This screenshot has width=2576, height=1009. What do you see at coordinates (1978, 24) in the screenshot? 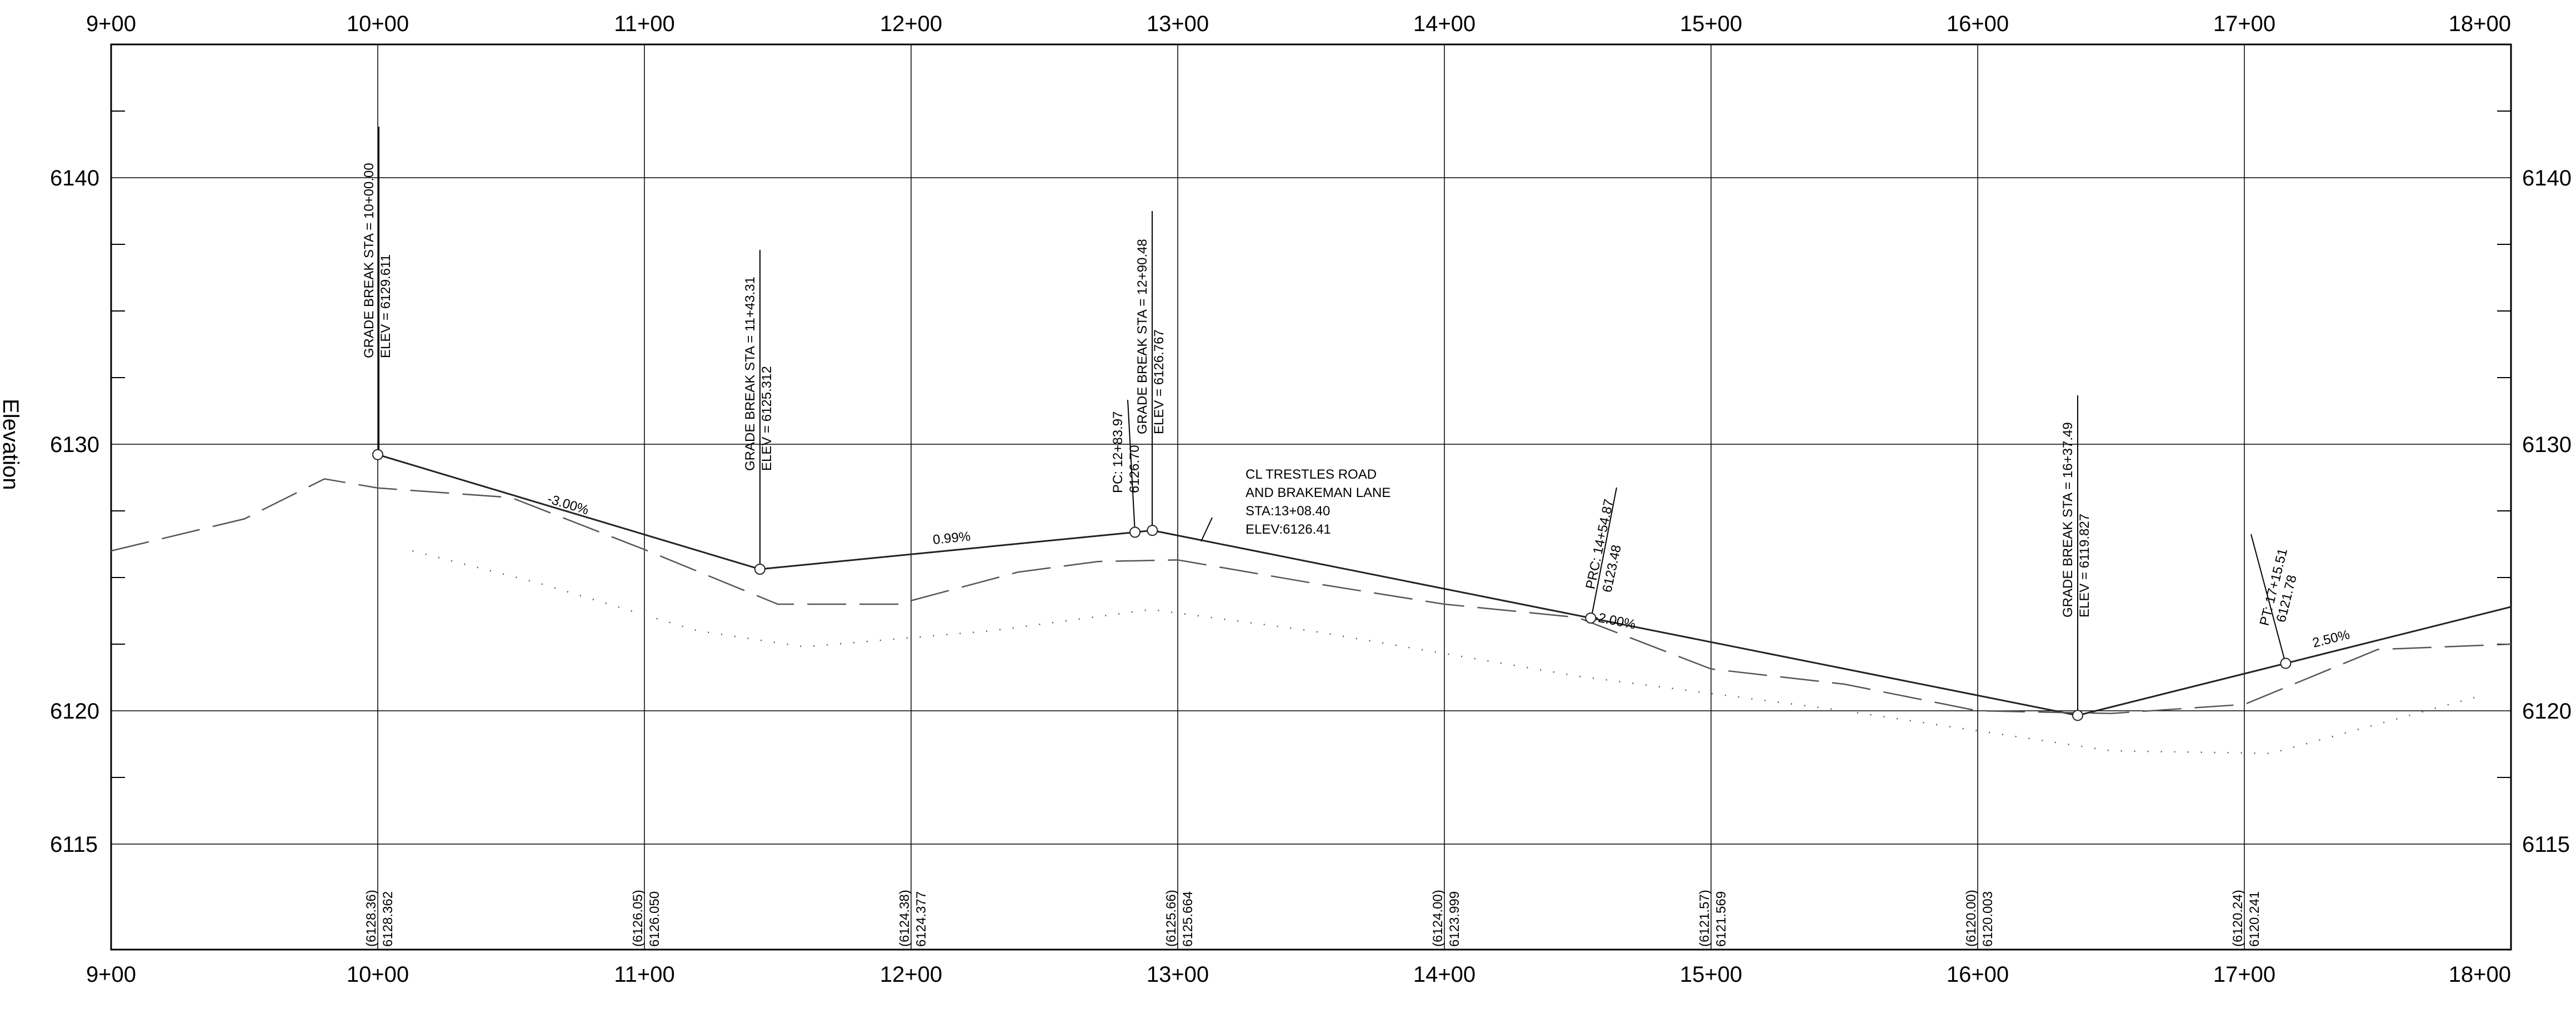
I see `station-label-top: 16+00` at bounding box center [1978, 24].